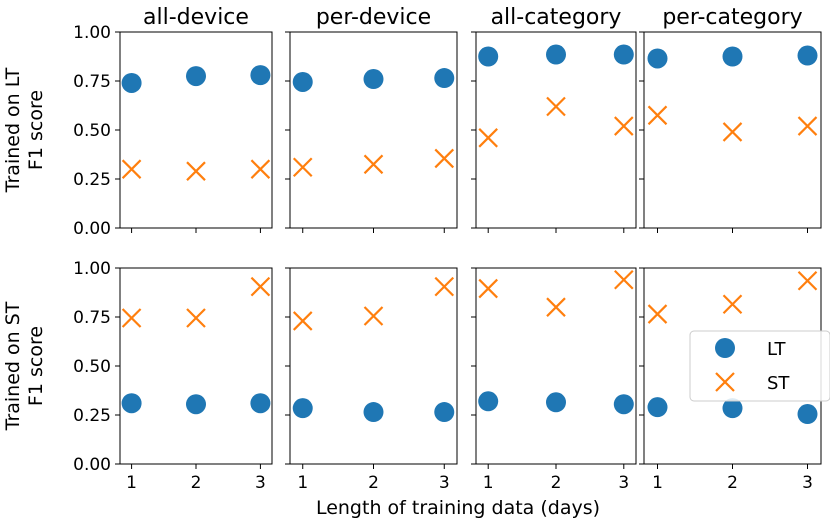 This screenshot has height=519, width=830. What do you see at coordinates (373, 123) in the screenshot?
I see `panel-0-1-marks` at bounding box center [373, 123].